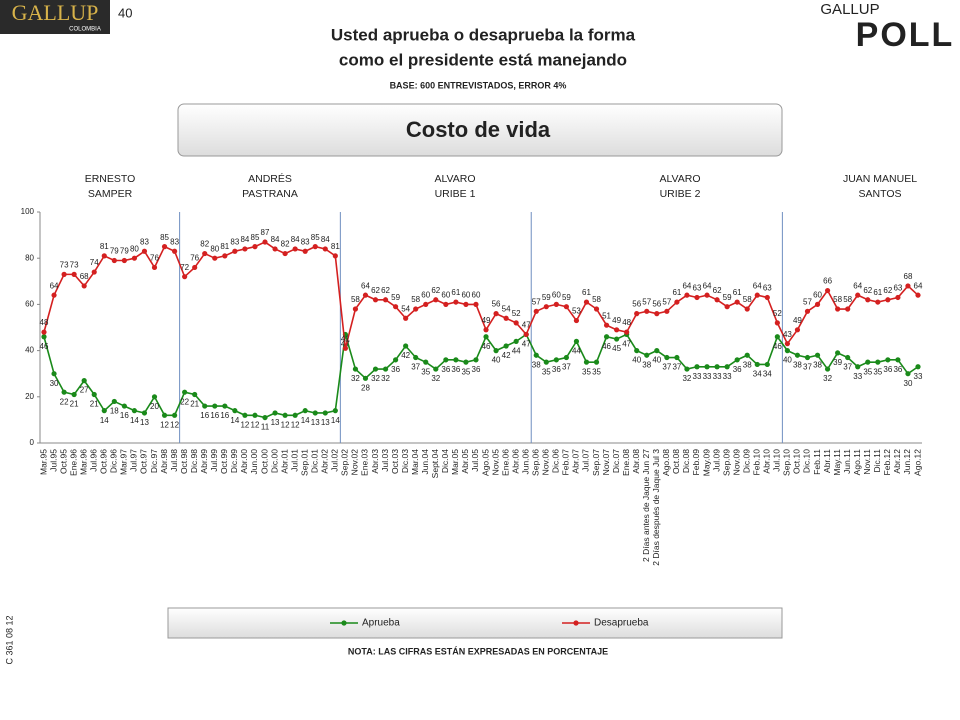 The width and height of the screenshot is (960, 720). I want to click on data-label: 58, so click(415, 299).